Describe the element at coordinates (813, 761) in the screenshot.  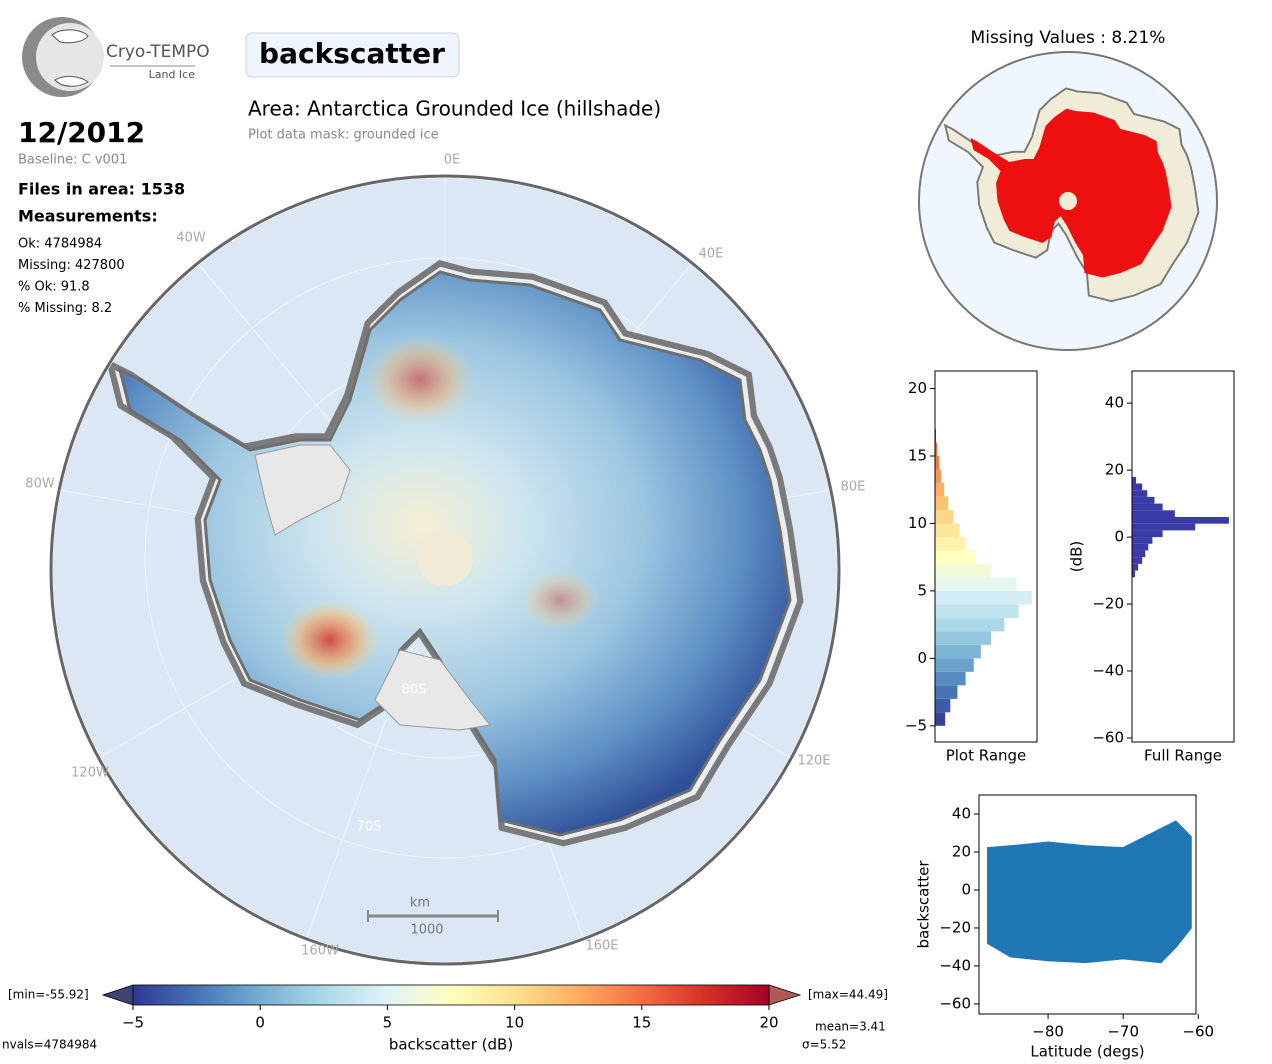
I see `graticule-label: 120E` at that location.